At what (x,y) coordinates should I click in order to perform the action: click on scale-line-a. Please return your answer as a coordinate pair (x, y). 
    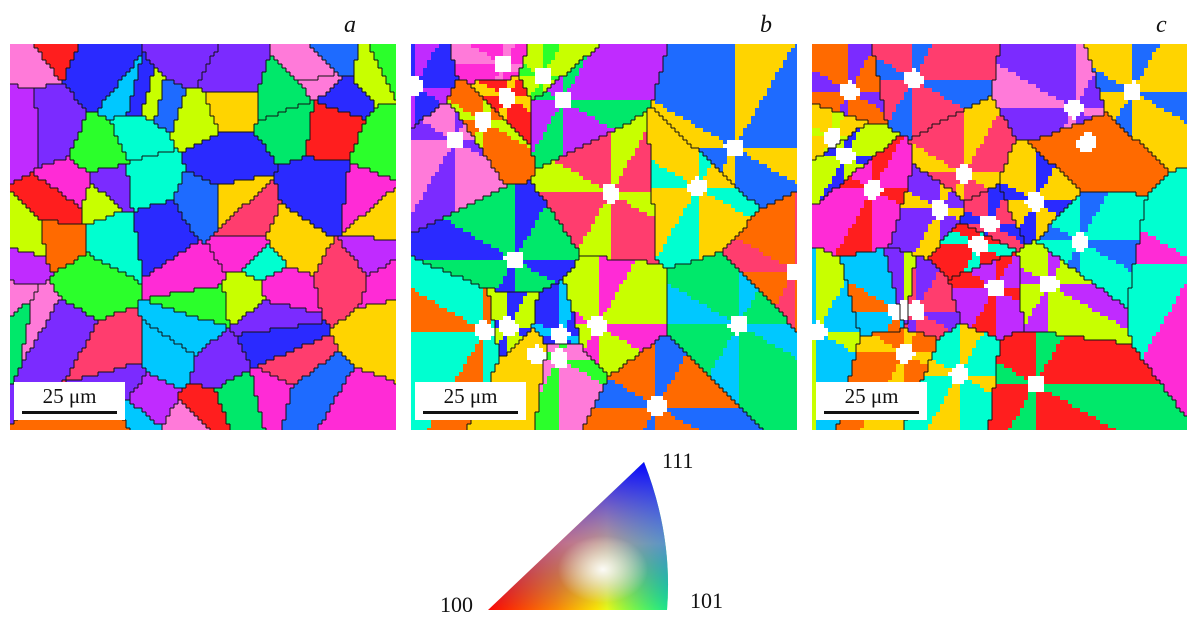
    Looking at the image, I should click on (69, 412).